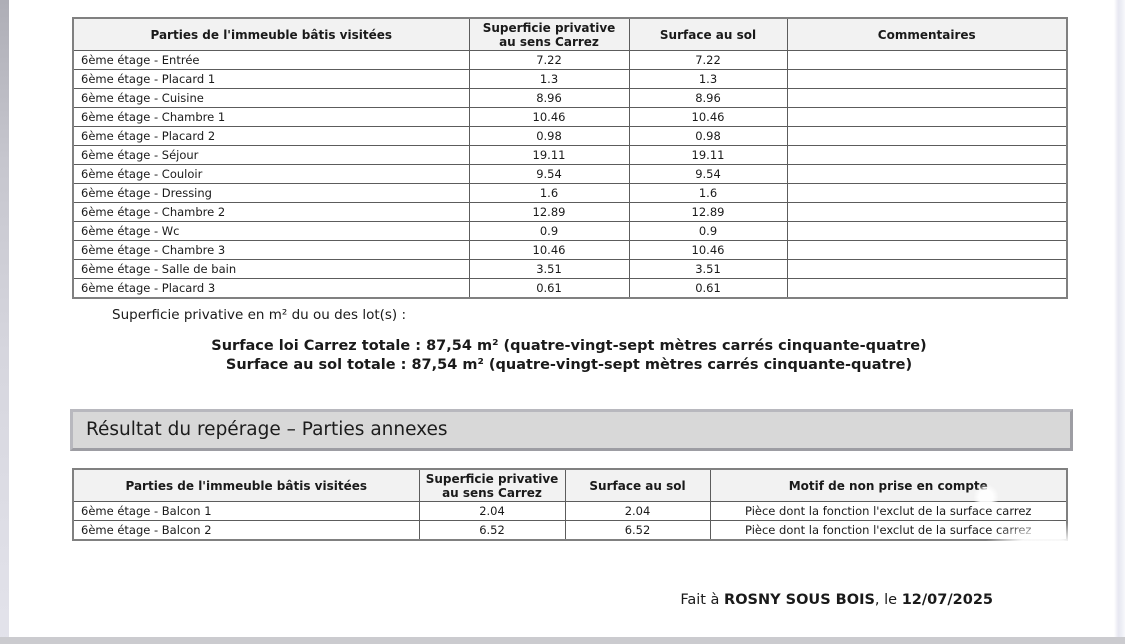 The width and height of the screenshot is (1125, 644). I want to click on cell-carrez: 0.98, so click(549, 136).